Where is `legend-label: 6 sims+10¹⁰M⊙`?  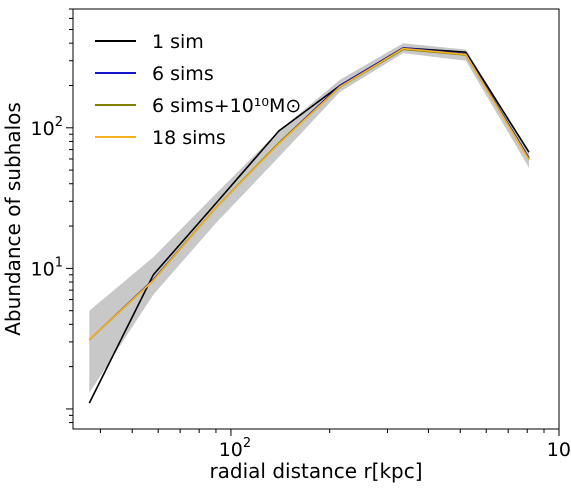 legend-label: 6 sims+10¹⁰M⊙ is located at coordinates (226, 106).